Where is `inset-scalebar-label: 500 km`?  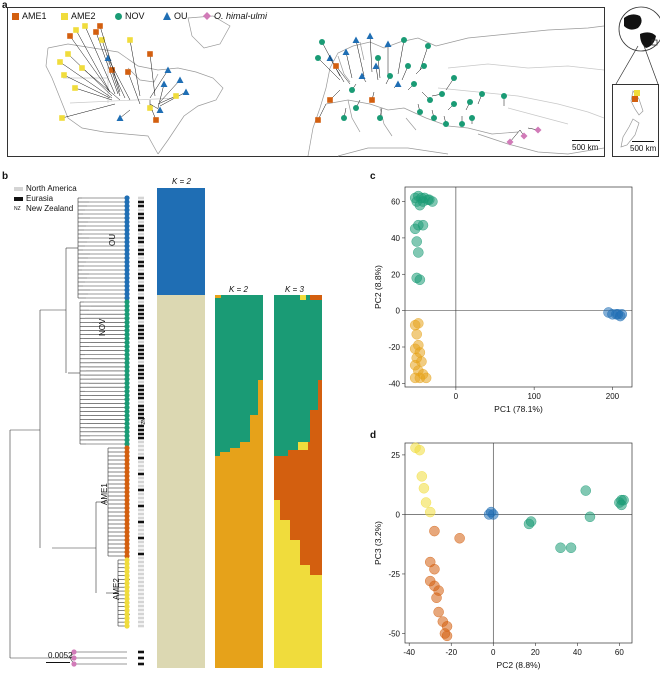
inset-scalebar-label: 500 km is located at coordinates (643, 148).